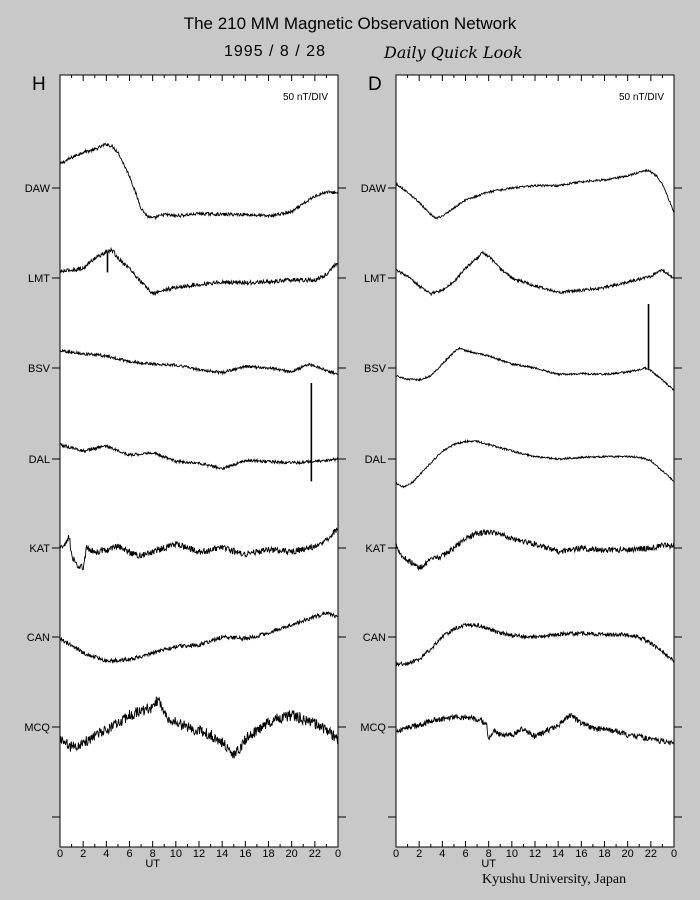  What do you see at coordinates (554, 879) in the screenshot?
I see `credit-label: Kyushu University, Japan` at bounding box center [554, 879].